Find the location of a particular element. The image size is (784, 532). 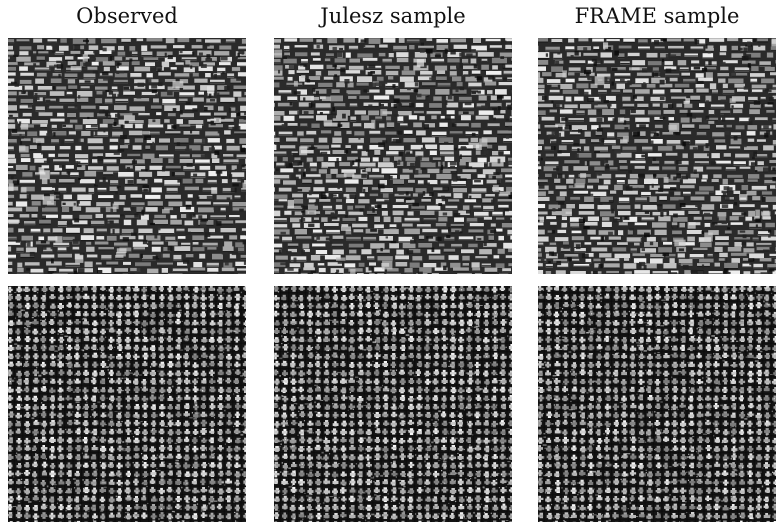

column-title-julesz-sample: Julesz sample is located at coordinates (393, 16).